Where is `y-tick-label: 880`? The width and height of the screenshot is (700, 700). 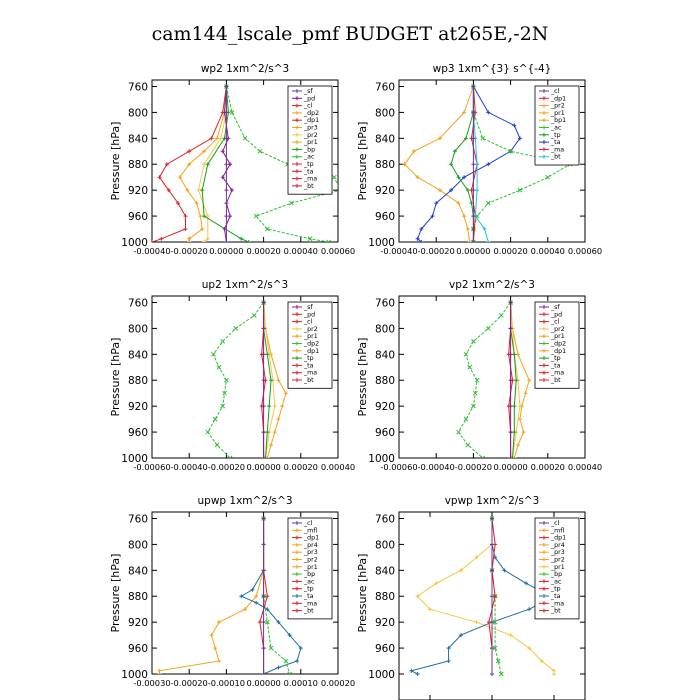
y-tick-label: 880 is located at coordinates (385, 381).